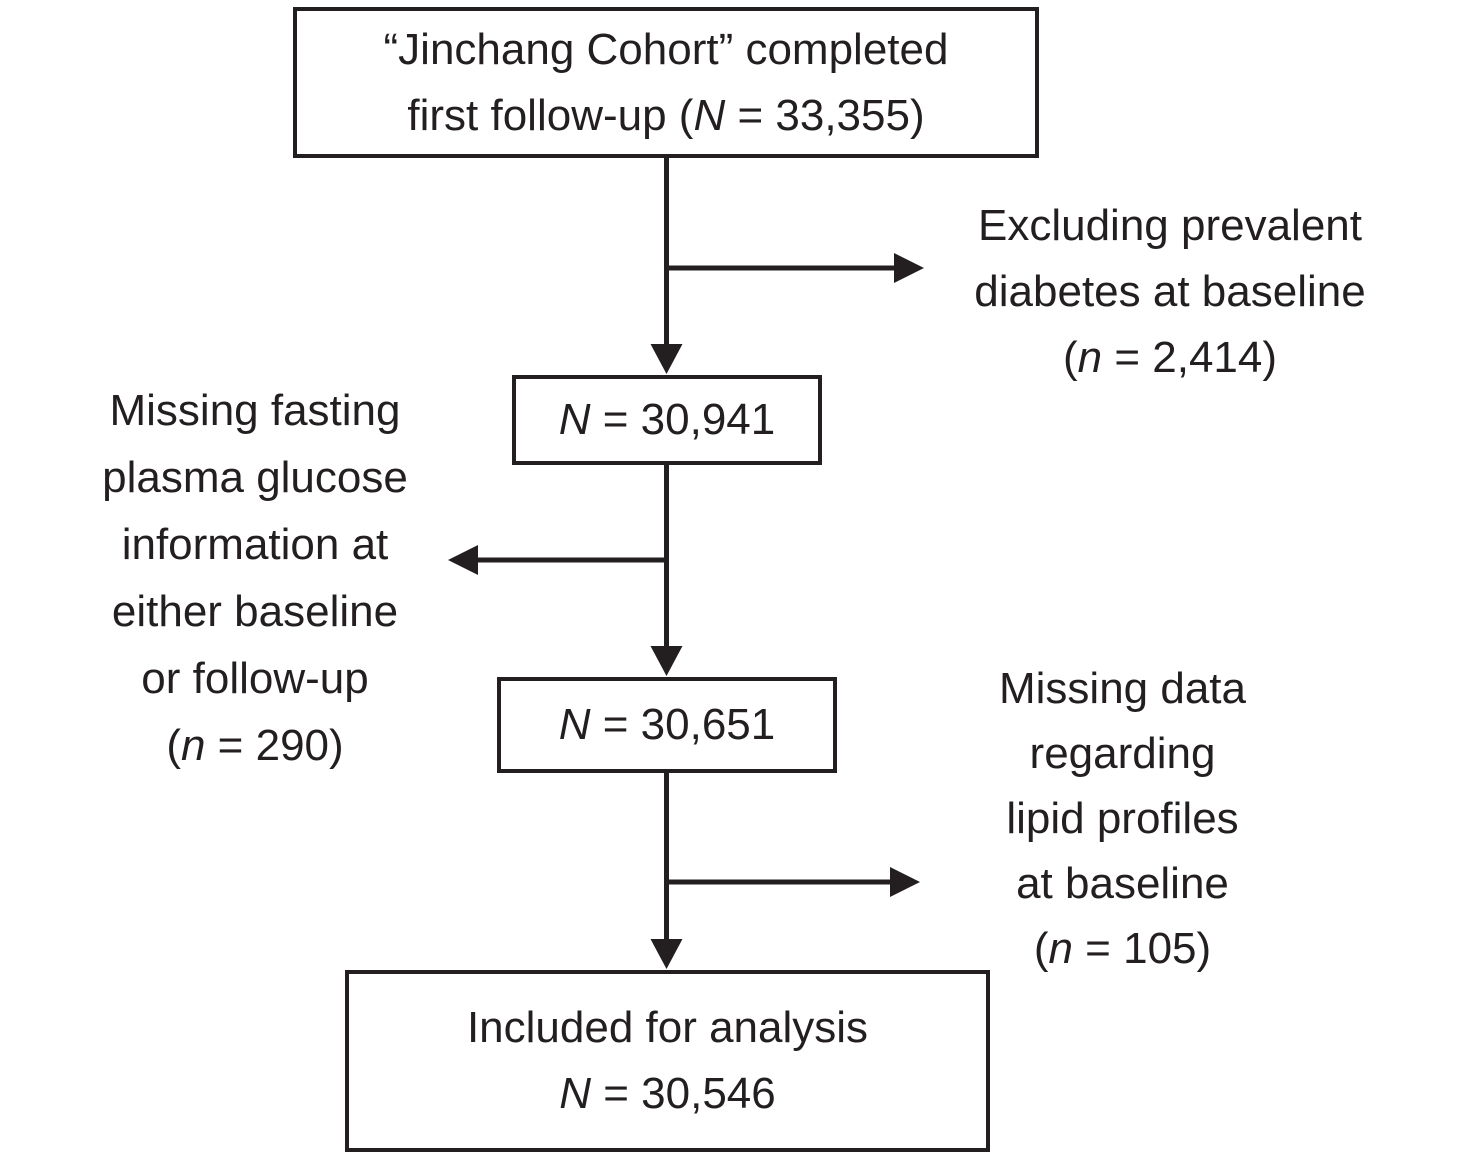 Image resolution: width=1476 pixels, height=1159 pixels. Describe the element at coordinates (666, 49) in the screenshot. I see `cohort-line1: “Jinchang Cohort” completed` at that location.